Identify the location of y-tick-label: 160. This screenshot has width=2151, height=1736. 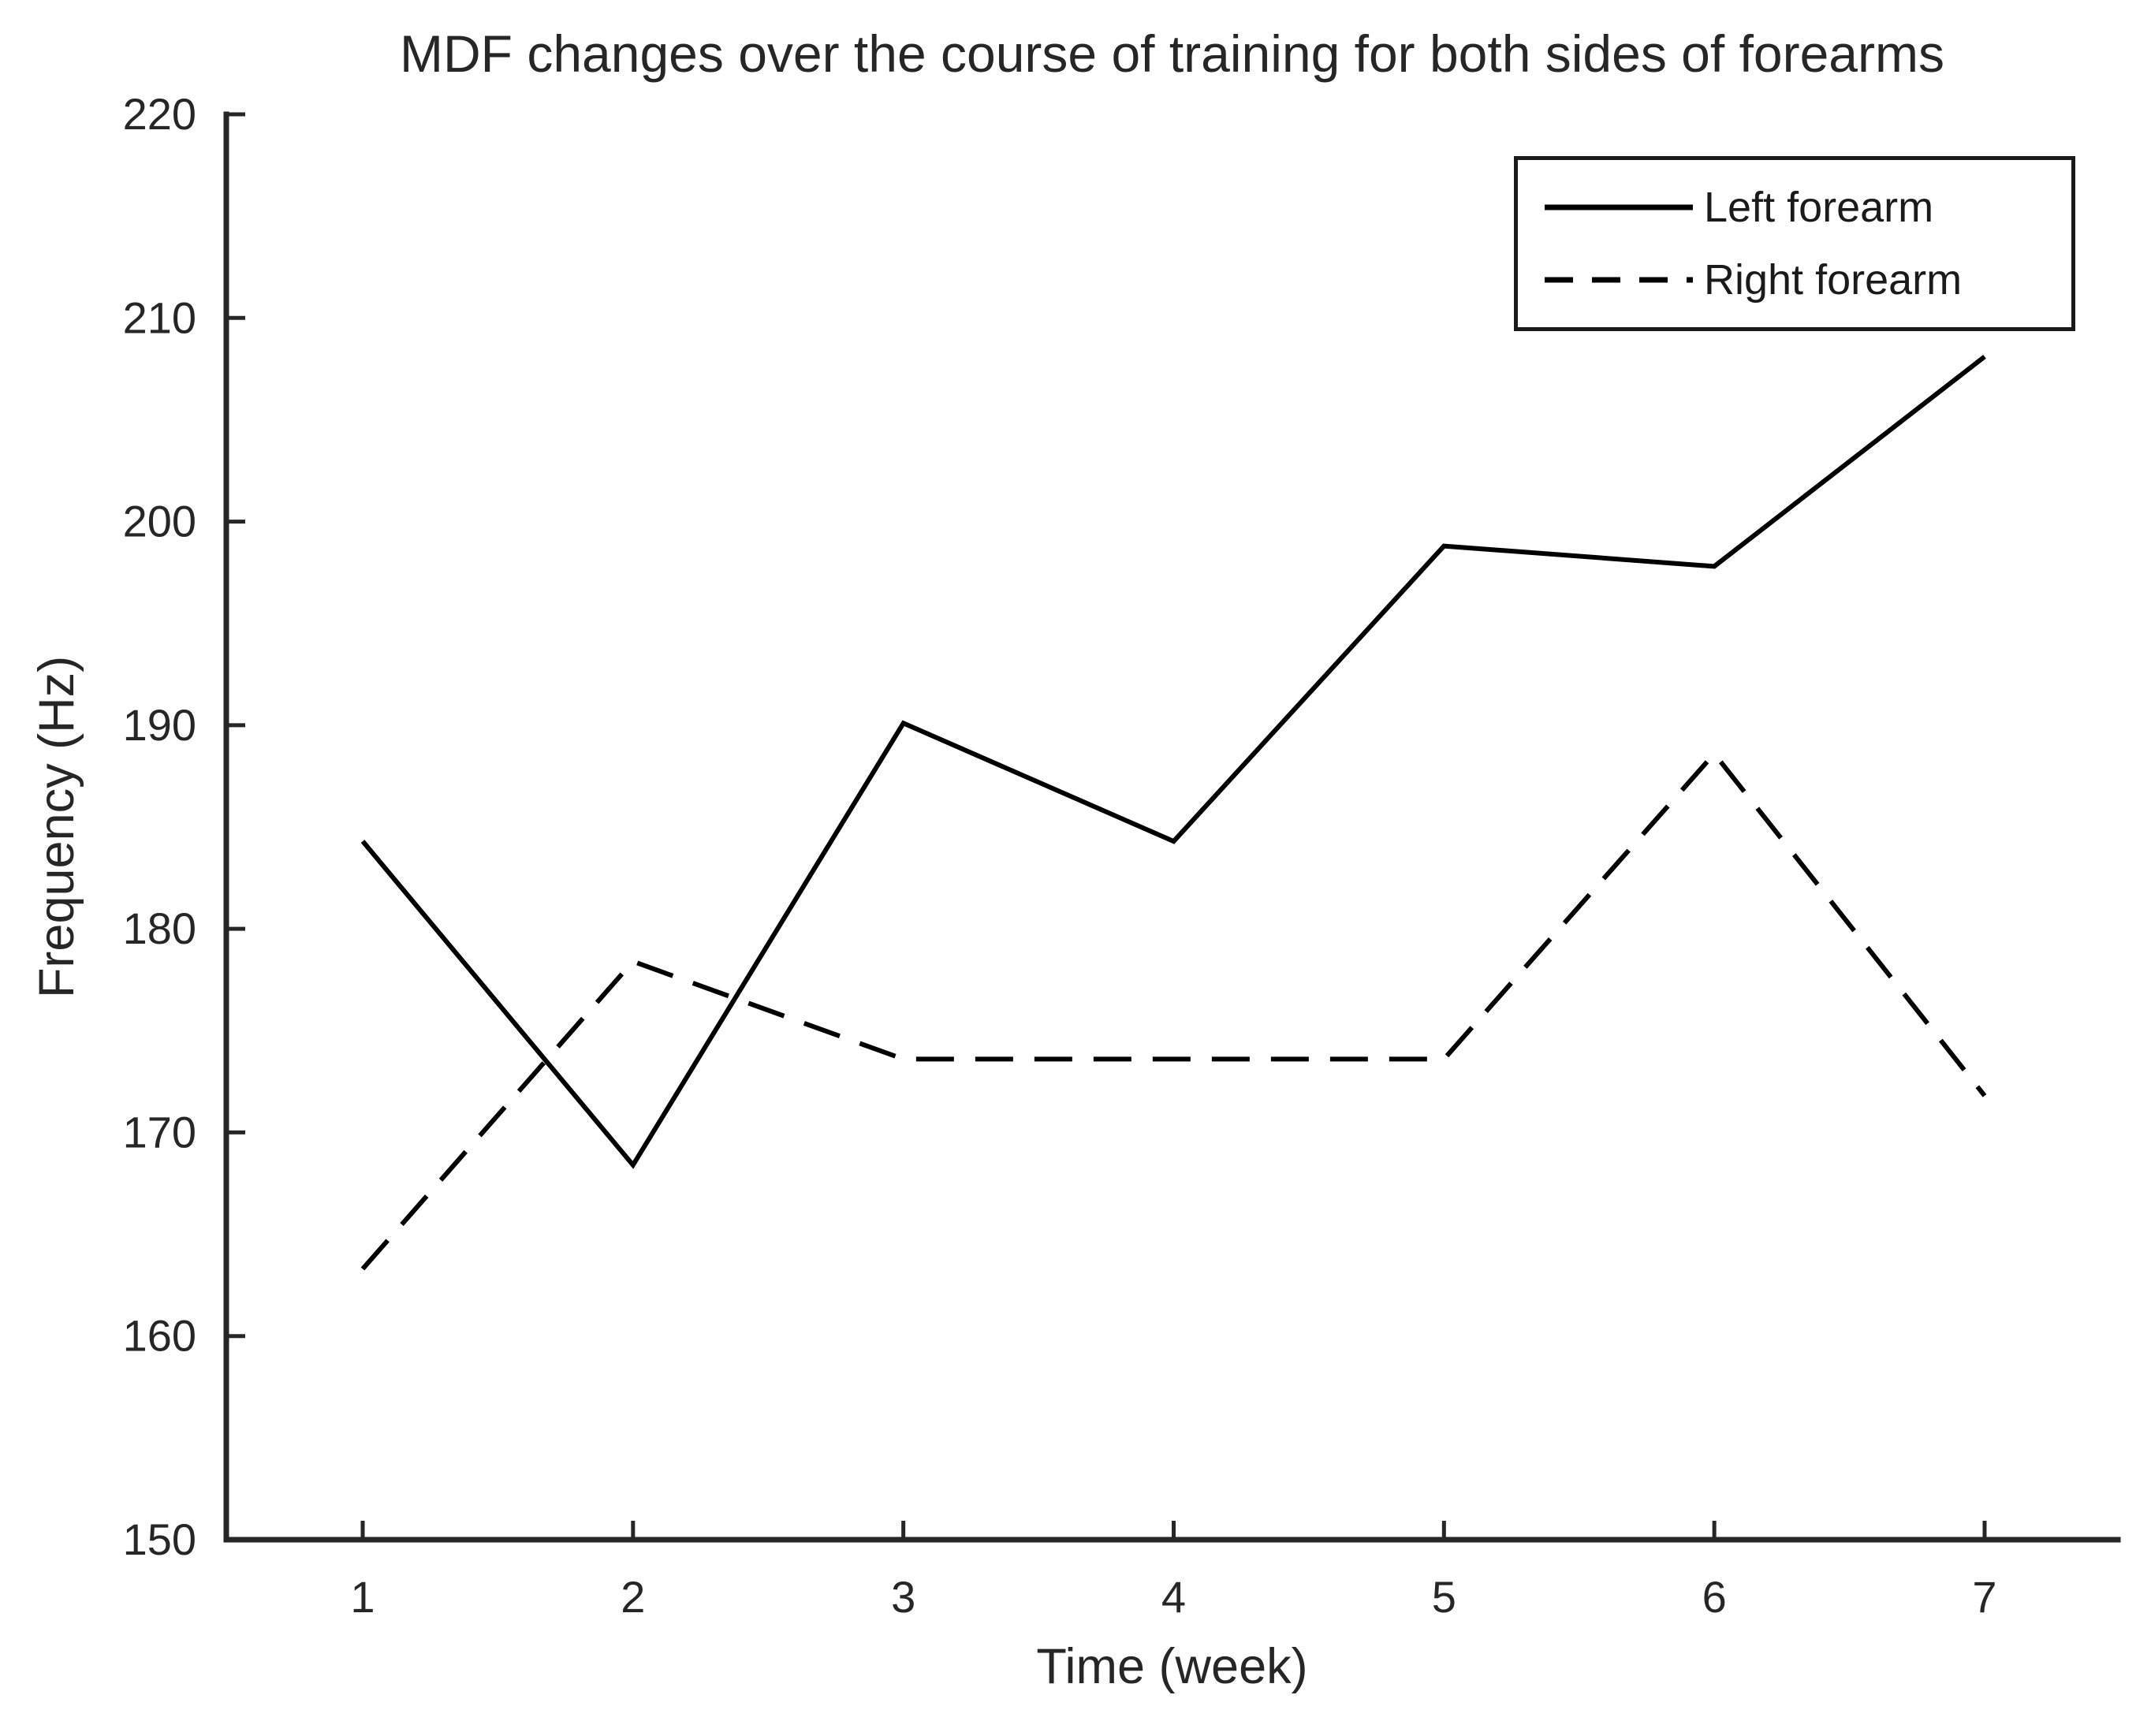
(159, 1336).